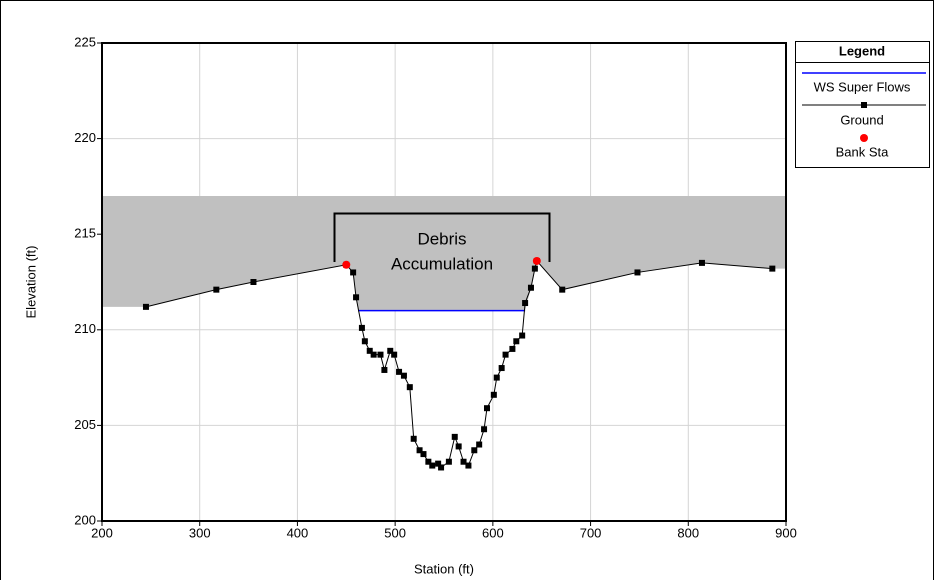  Describe the element at coordinates (688, 532) in the screenshot. I see `x-tick-label: 800` at that location.